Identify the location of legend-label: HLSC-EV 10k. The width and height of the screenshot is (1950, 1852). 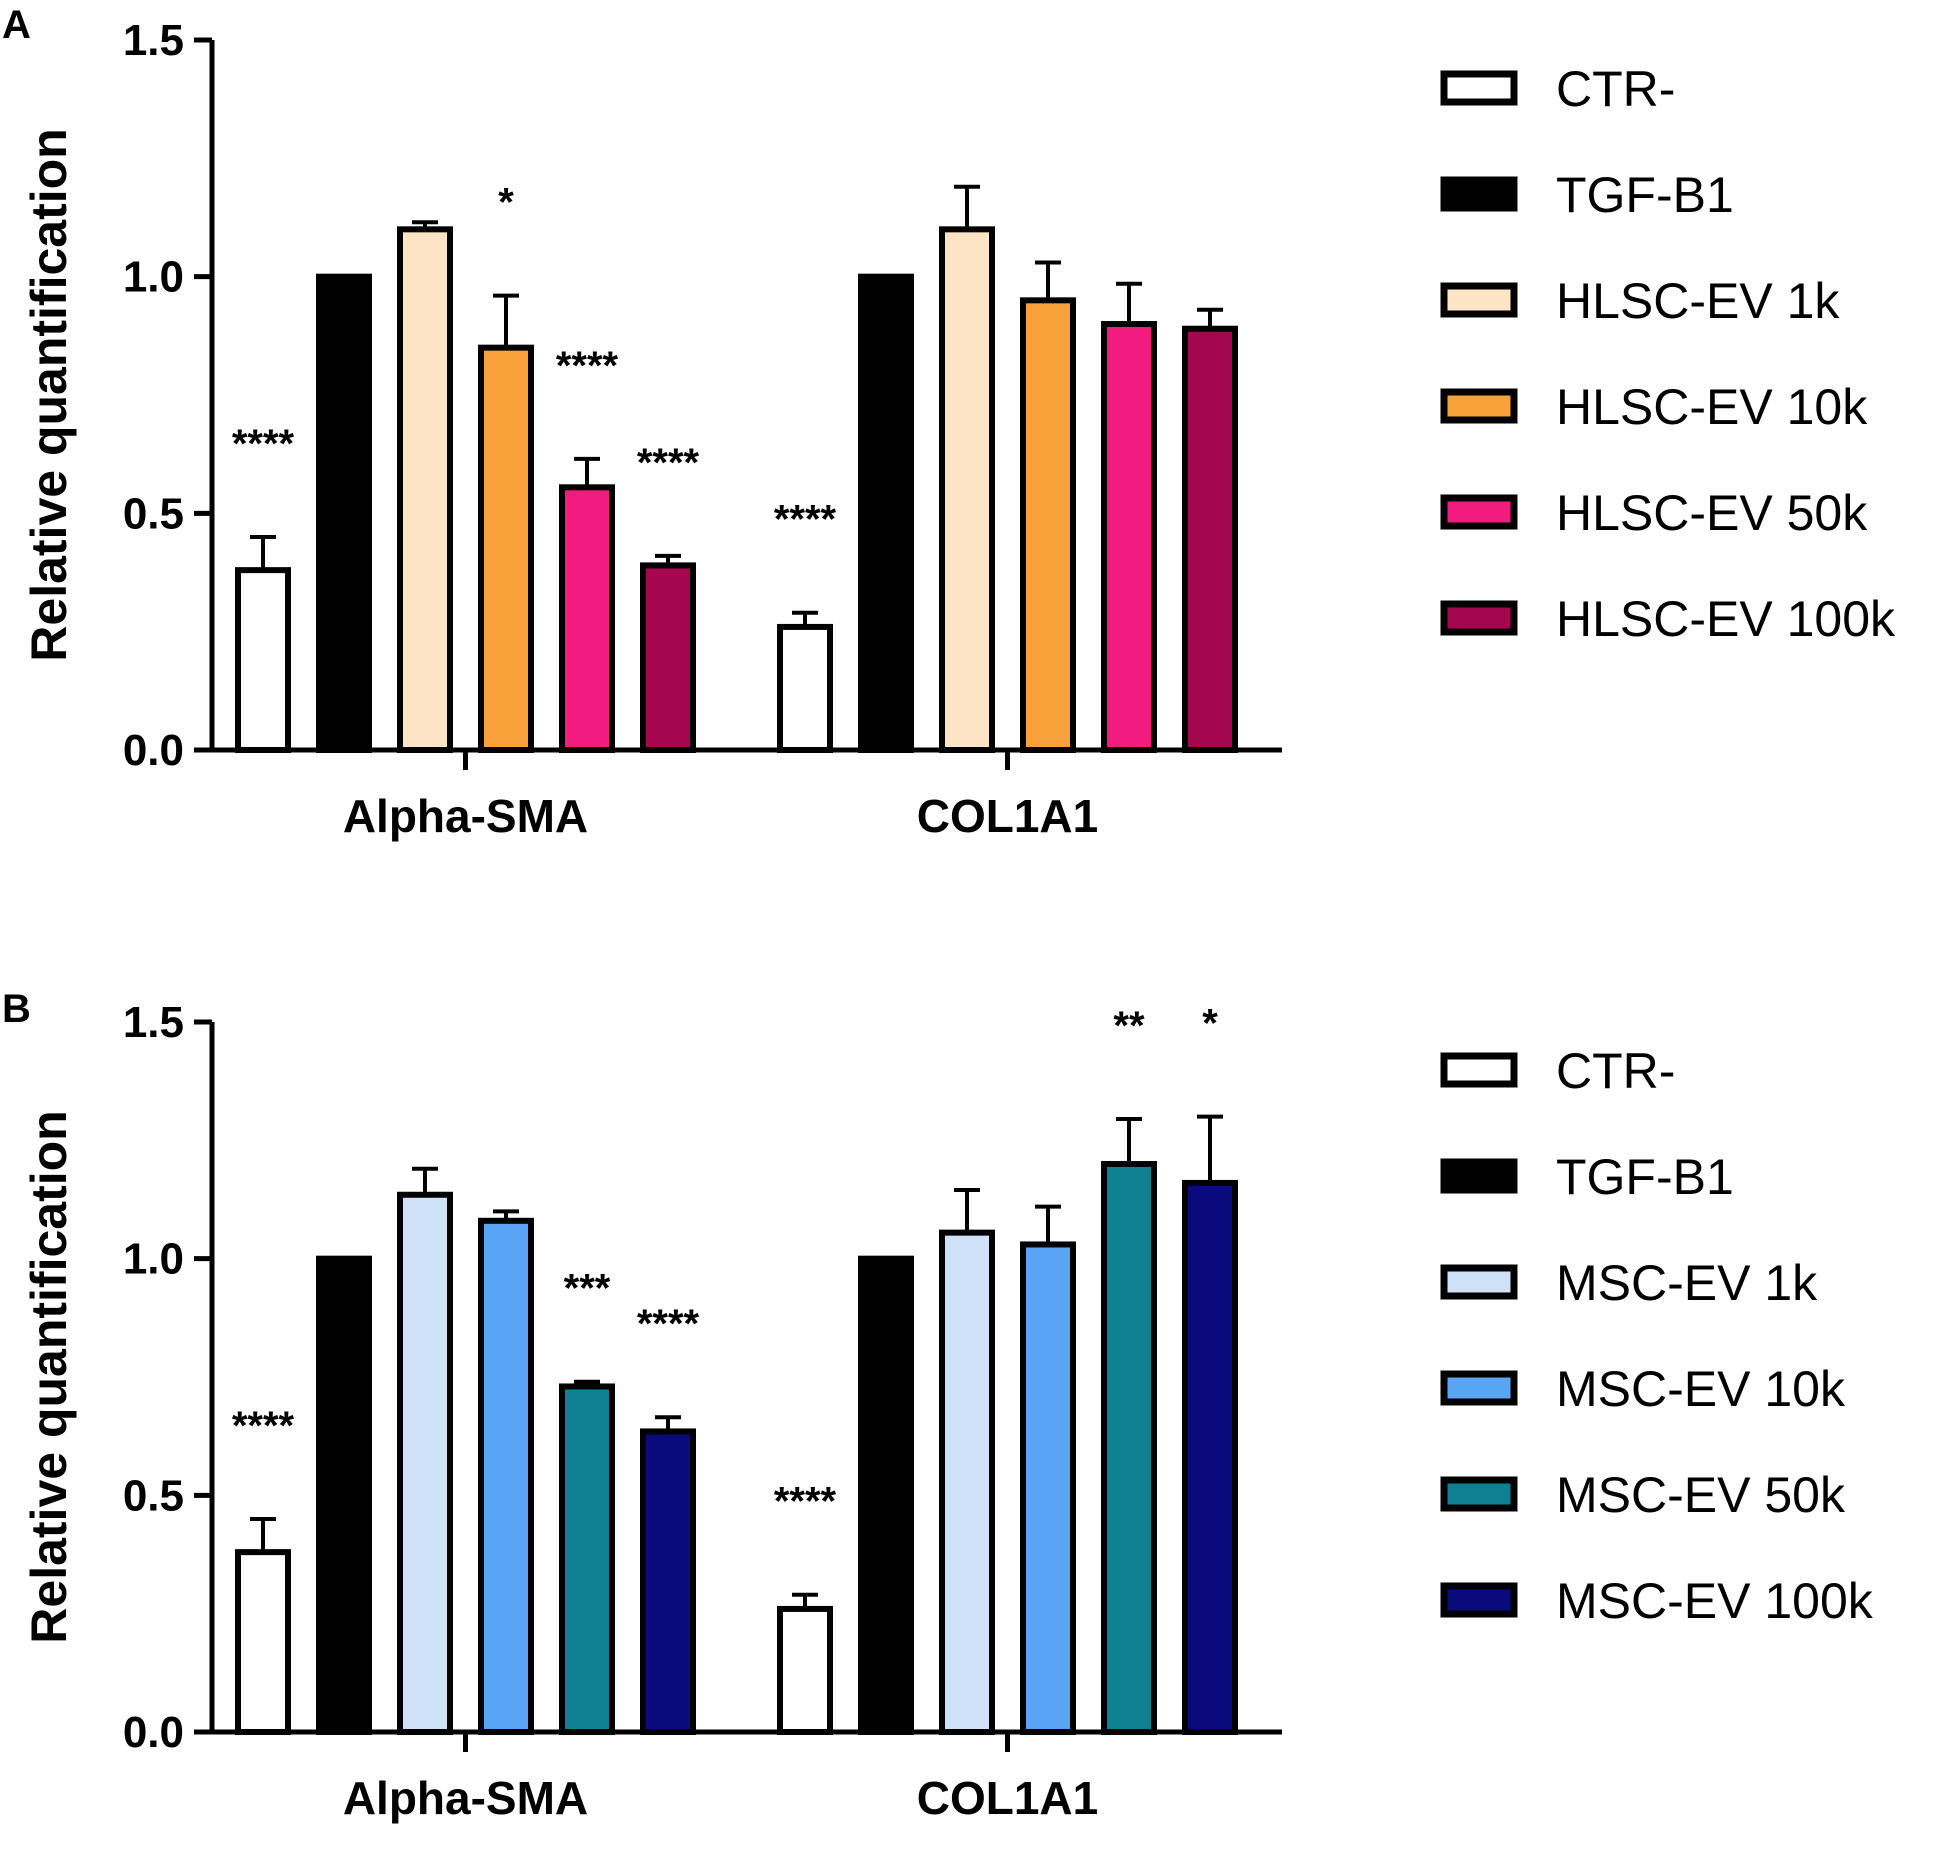
(1712, 407).